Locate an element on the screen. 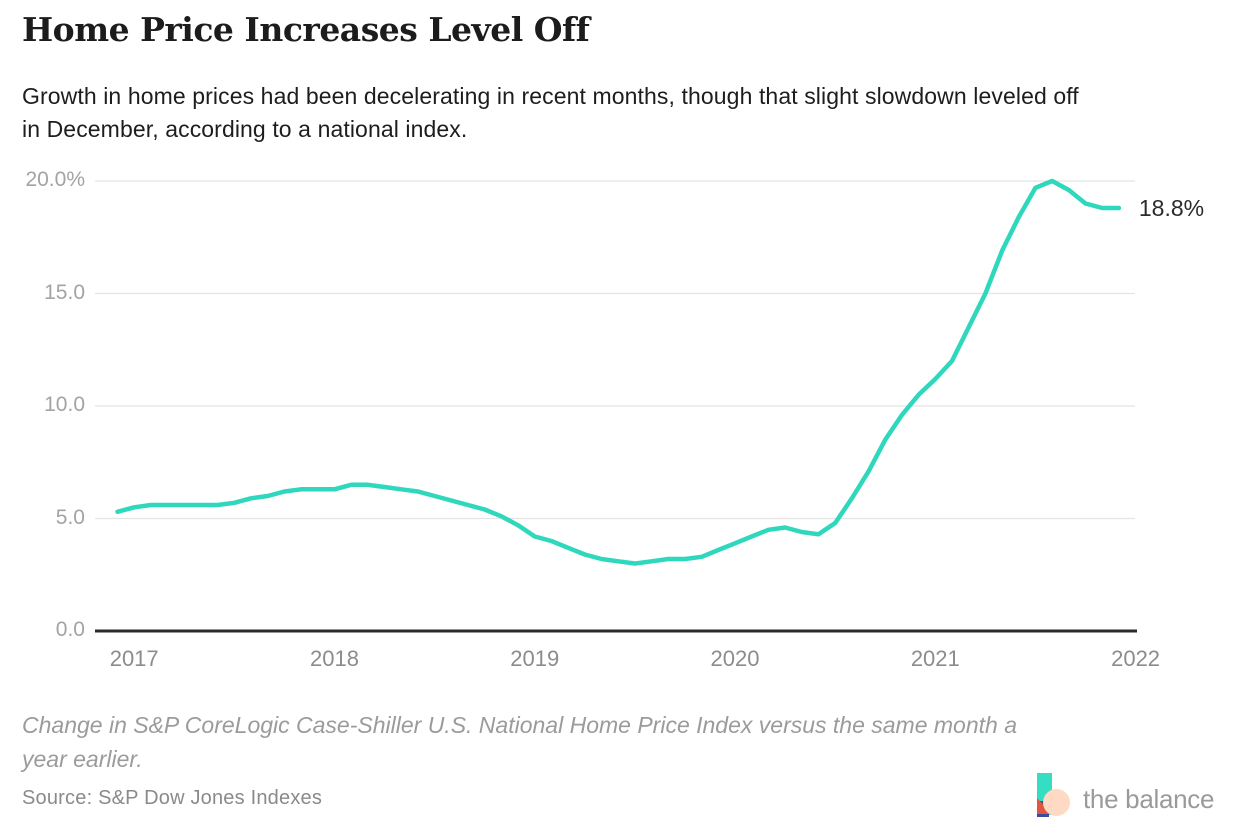 The image size is (1240, 840). thebalance-logo-icon is located at coordinates (1053, 795).